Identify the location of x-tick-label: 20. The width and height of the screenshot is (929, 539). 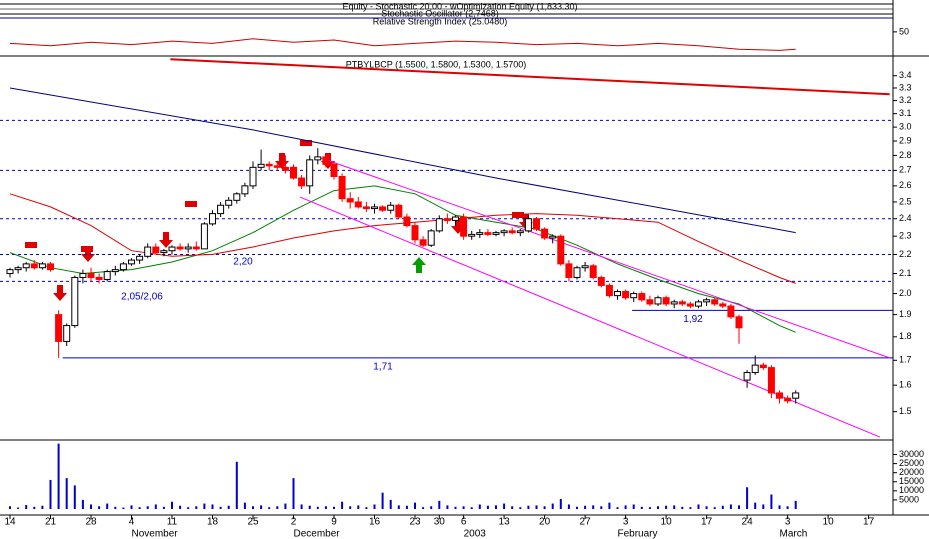
(545, 522).